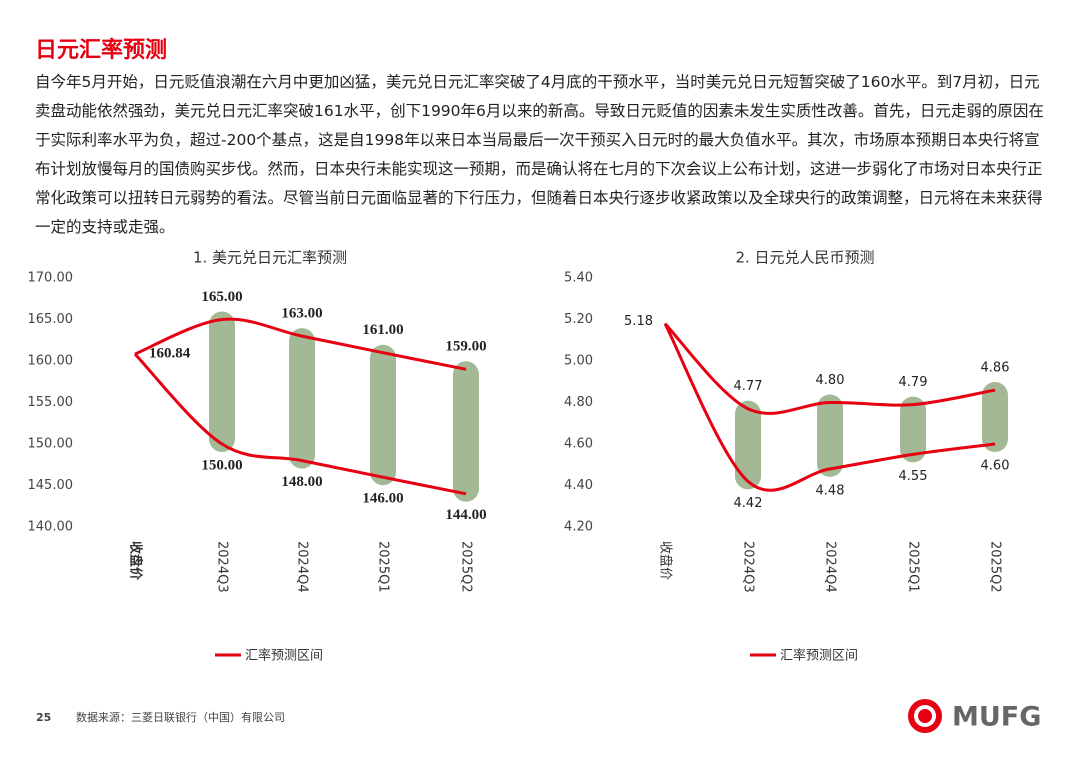  Describe the element at coordinates (913, 382) in the screenshot. I see `value-label: 4.79` at that location.